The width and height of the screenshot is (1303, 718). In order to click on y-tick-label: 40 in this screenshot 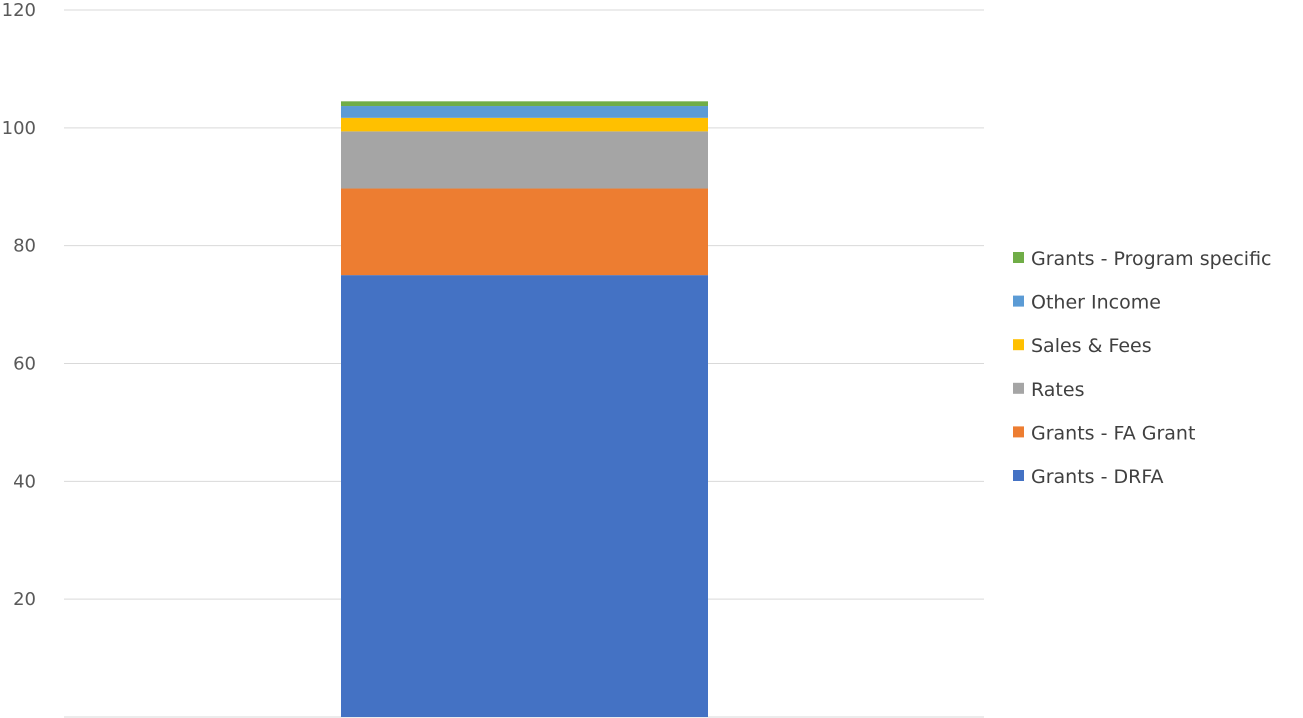, I will do `click(24, 481)`.